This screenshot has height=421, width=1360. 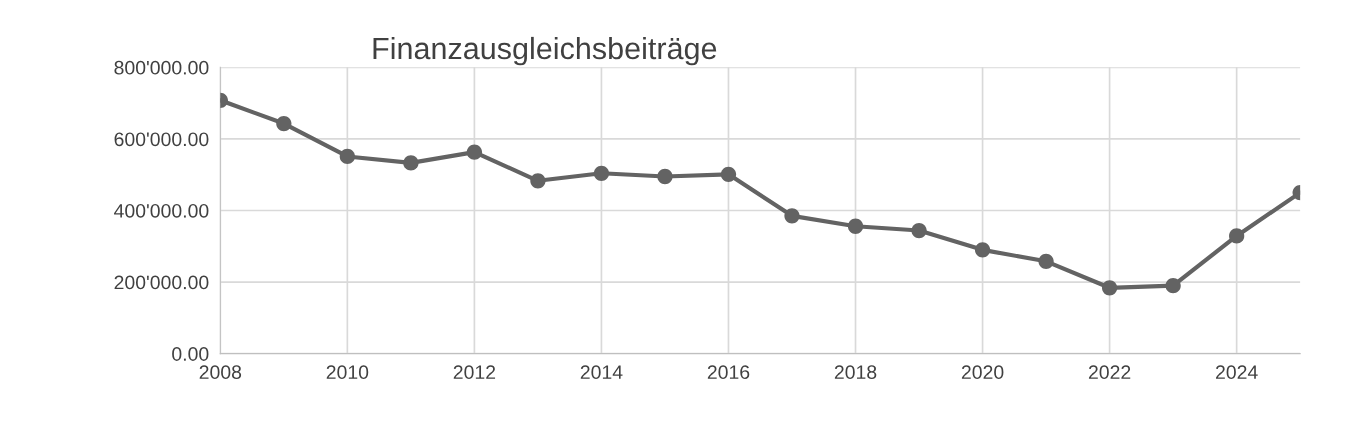 I want to click on x-tick-label: 2014, so click(x=601, y=372).